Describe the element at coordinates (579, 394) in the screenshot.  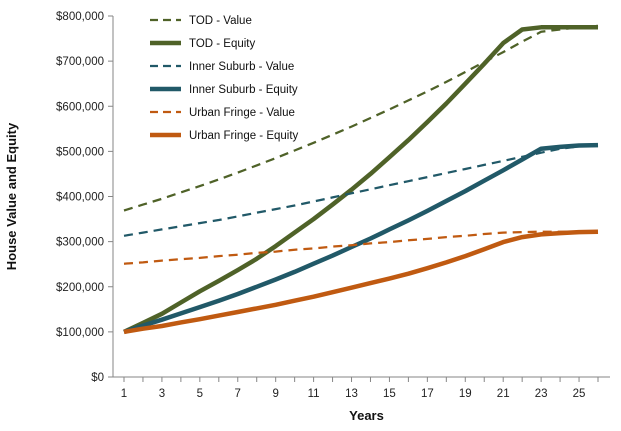
I see `x-tick-label: 25` at that location.